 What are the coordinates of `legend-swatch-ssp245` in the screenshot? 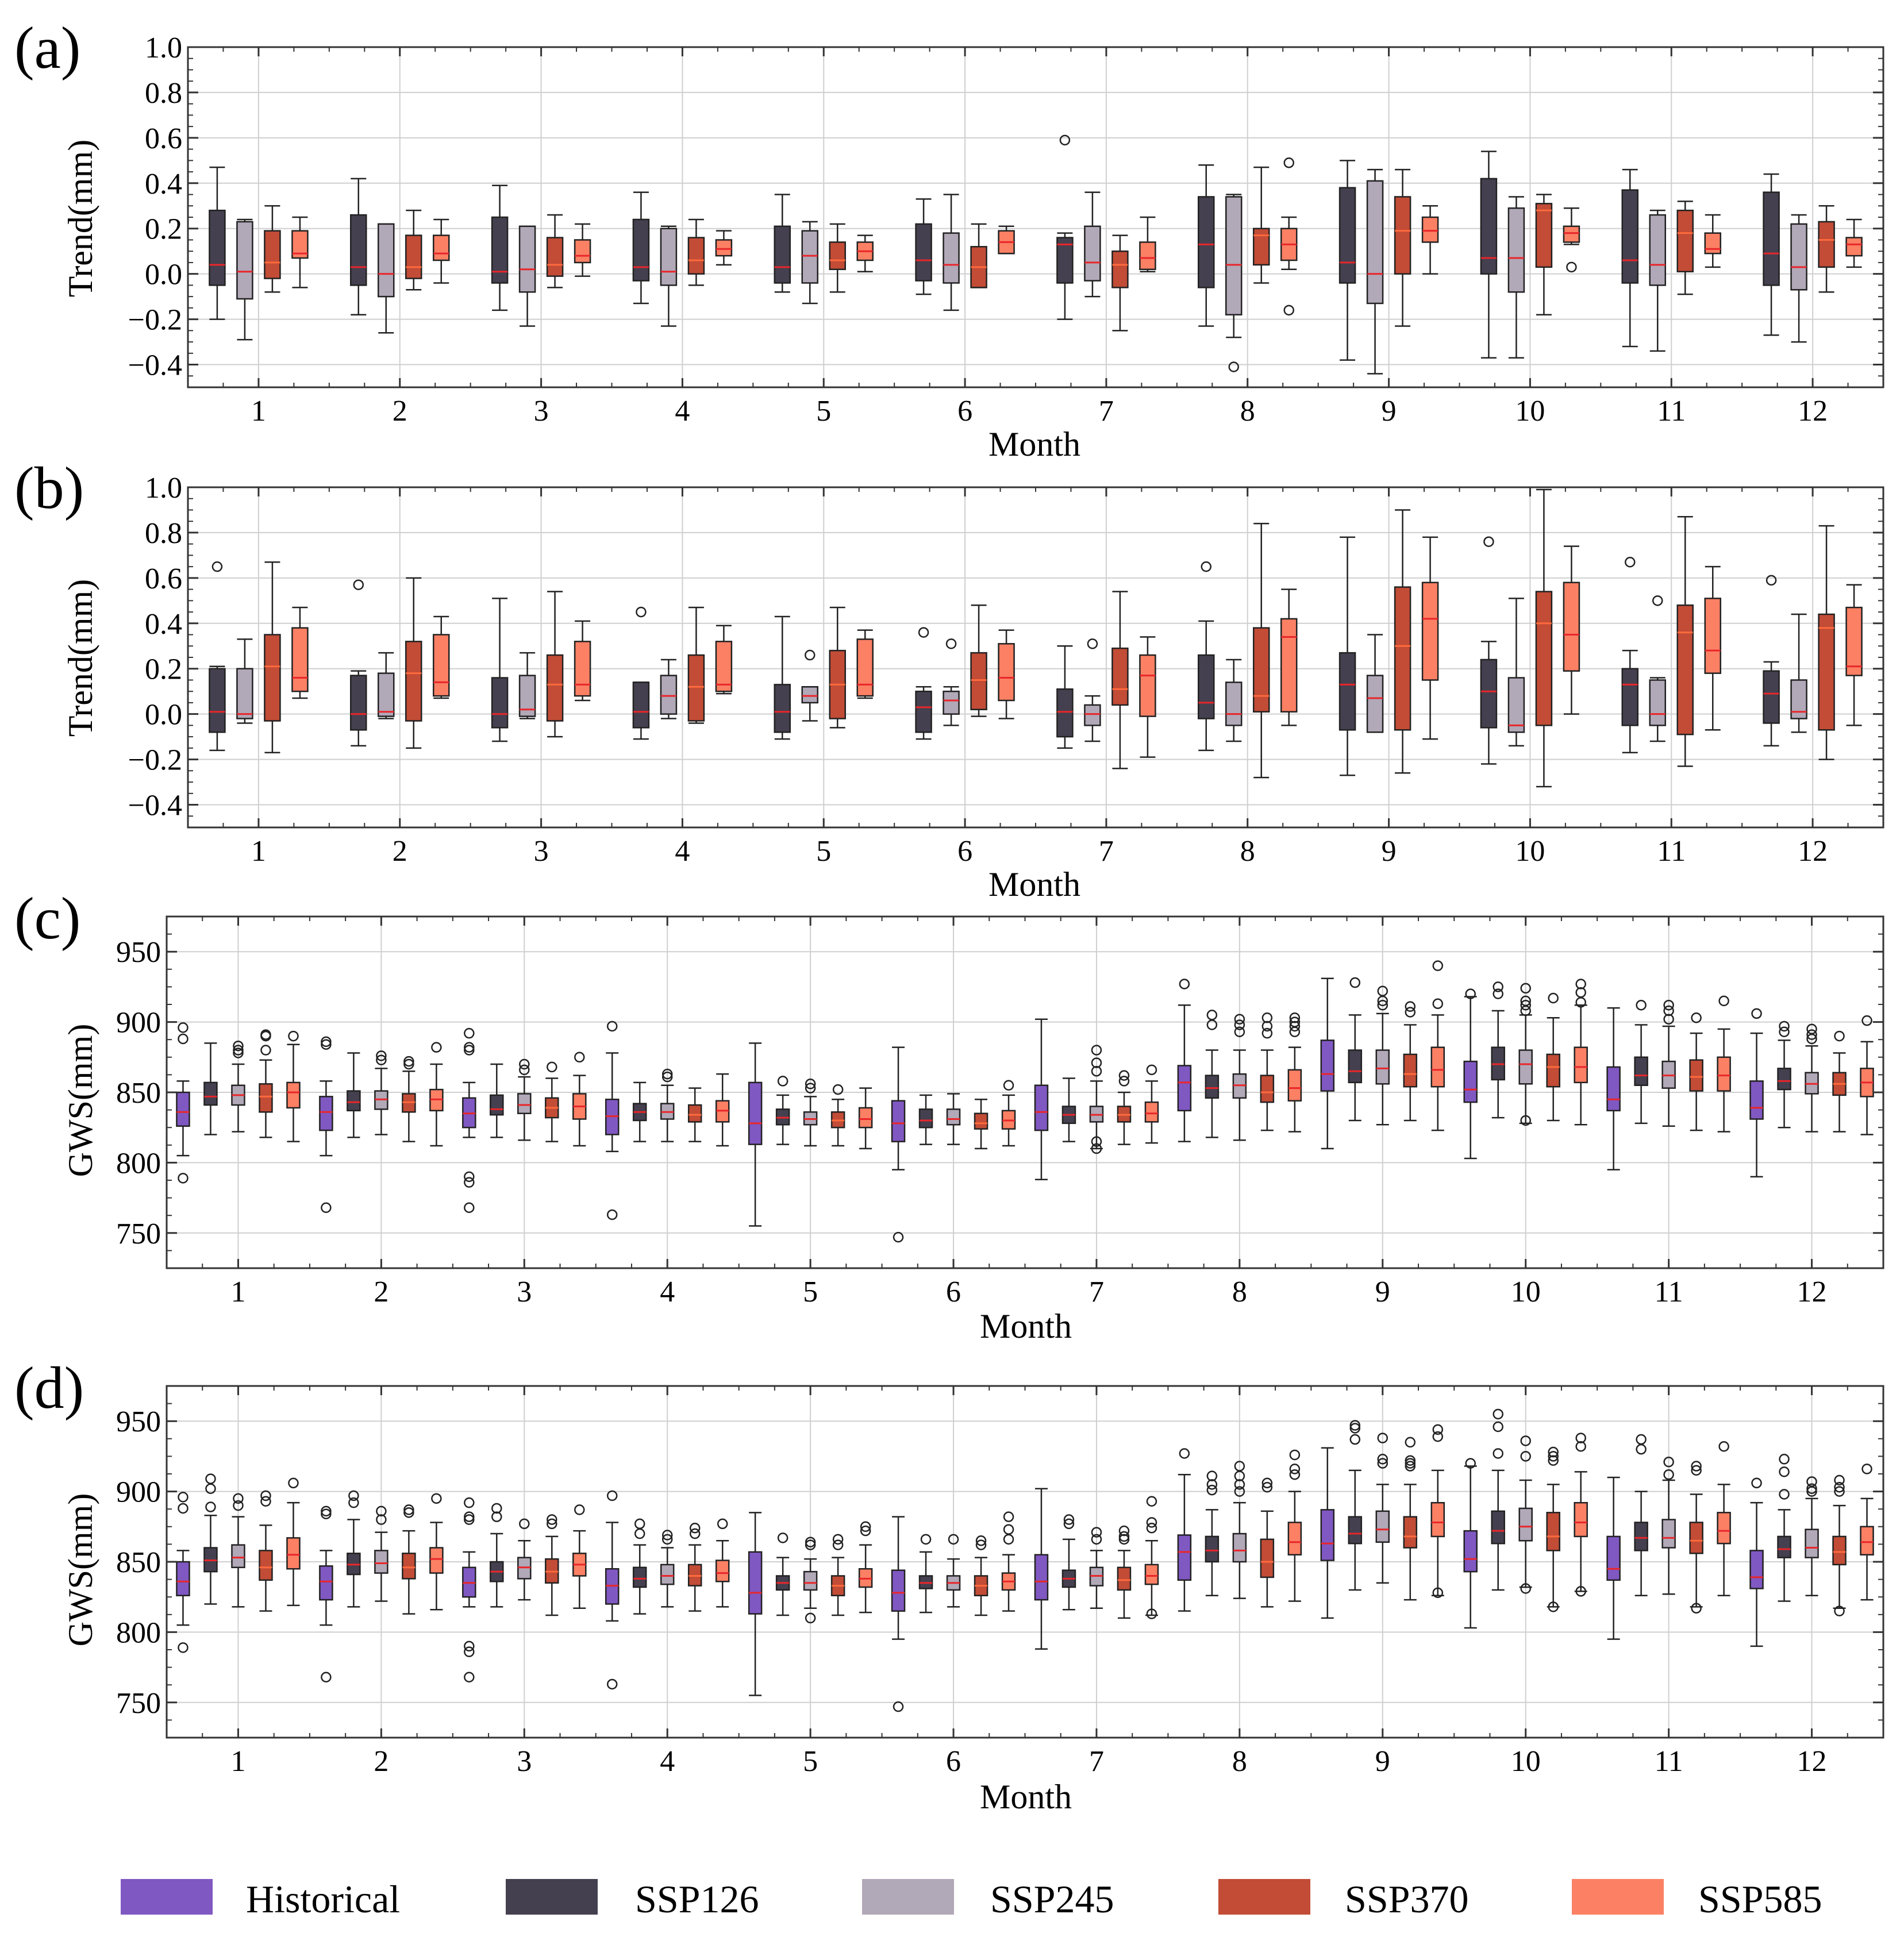 It's located at (908, 1897).